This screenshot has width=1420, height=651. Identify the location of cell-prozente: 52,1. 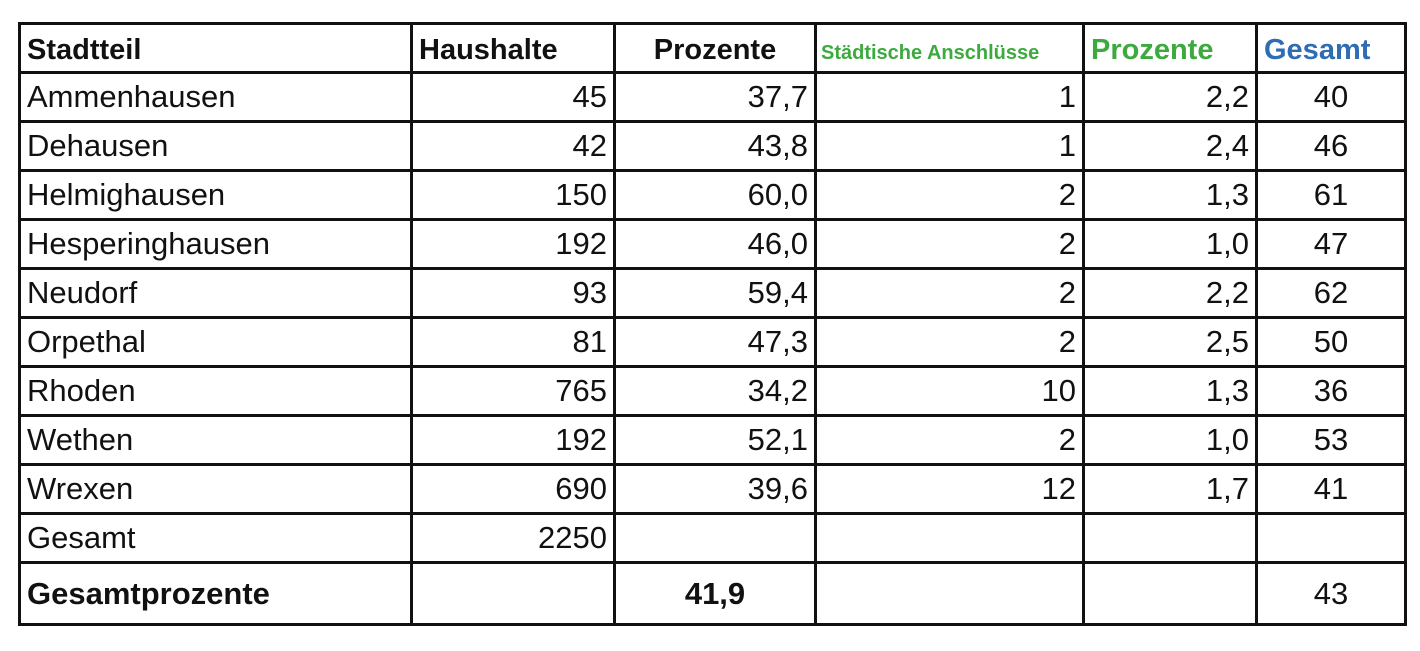
(715, 440).